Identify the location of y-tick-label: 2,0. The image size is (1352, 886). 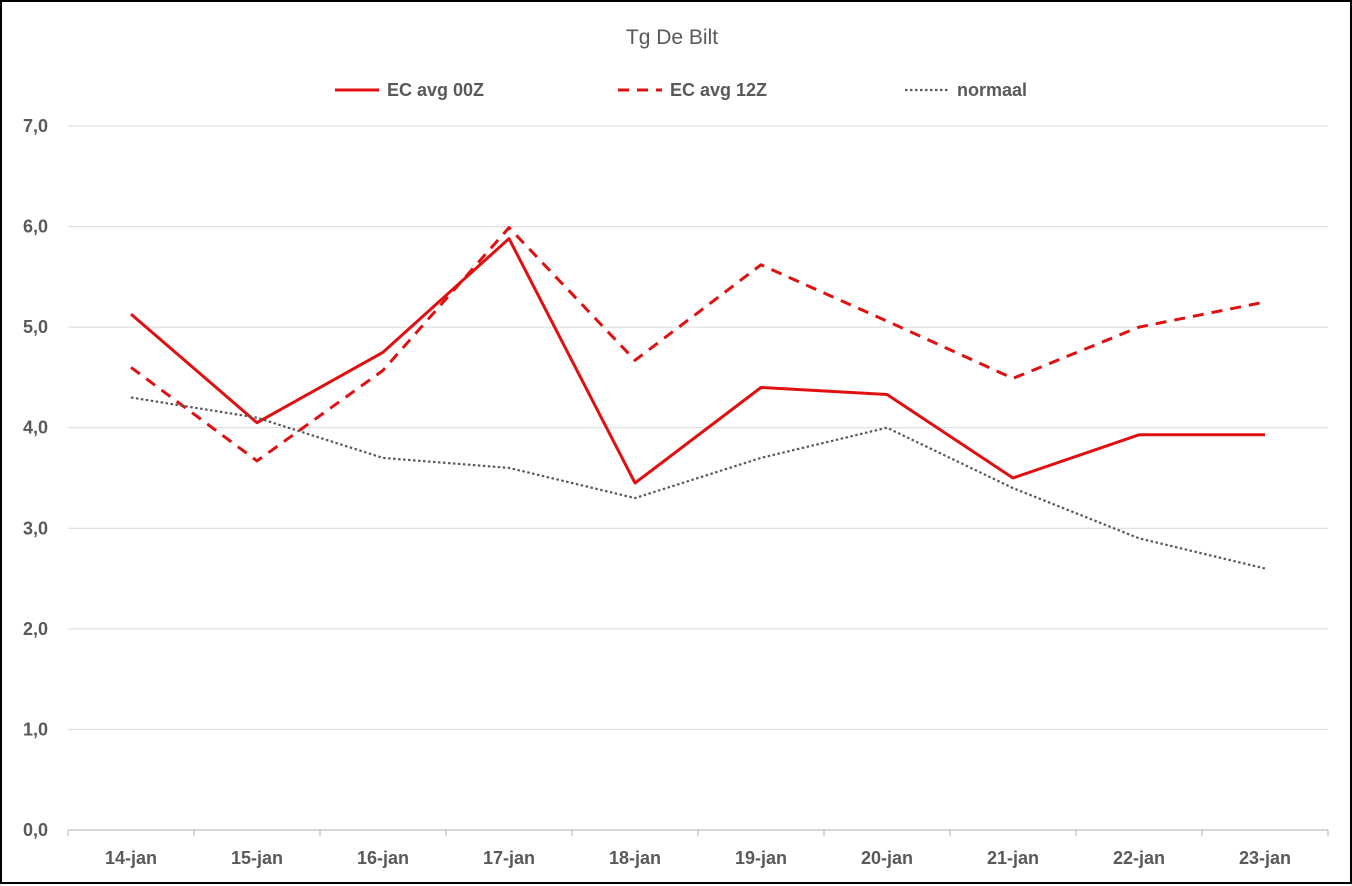
(35, 629).